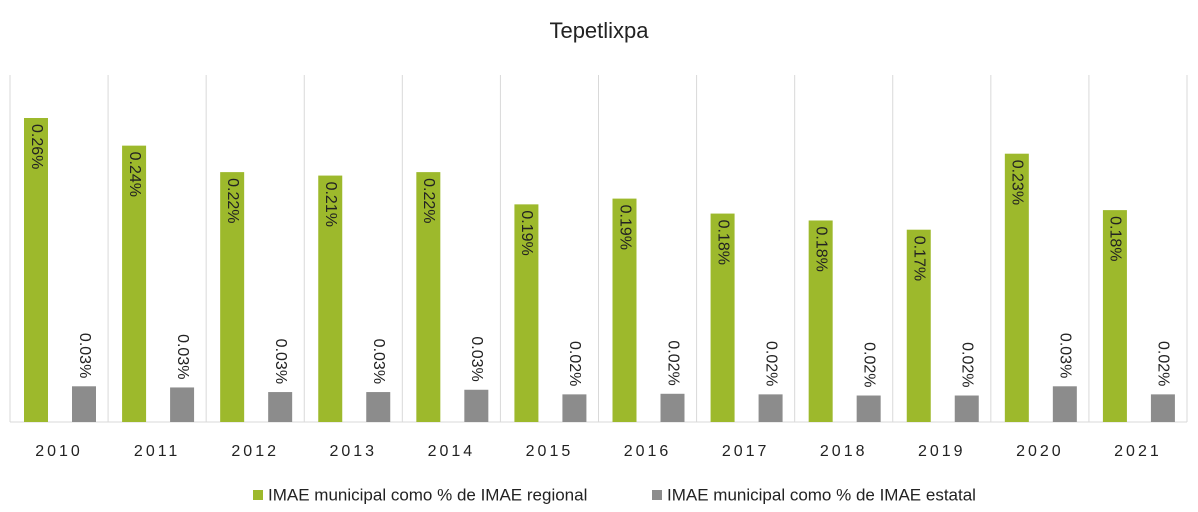  What do you see at coordinates (746, 451) in the screenshot?
I see `x-tick-label: 2017` at bounding box center [746, 451].